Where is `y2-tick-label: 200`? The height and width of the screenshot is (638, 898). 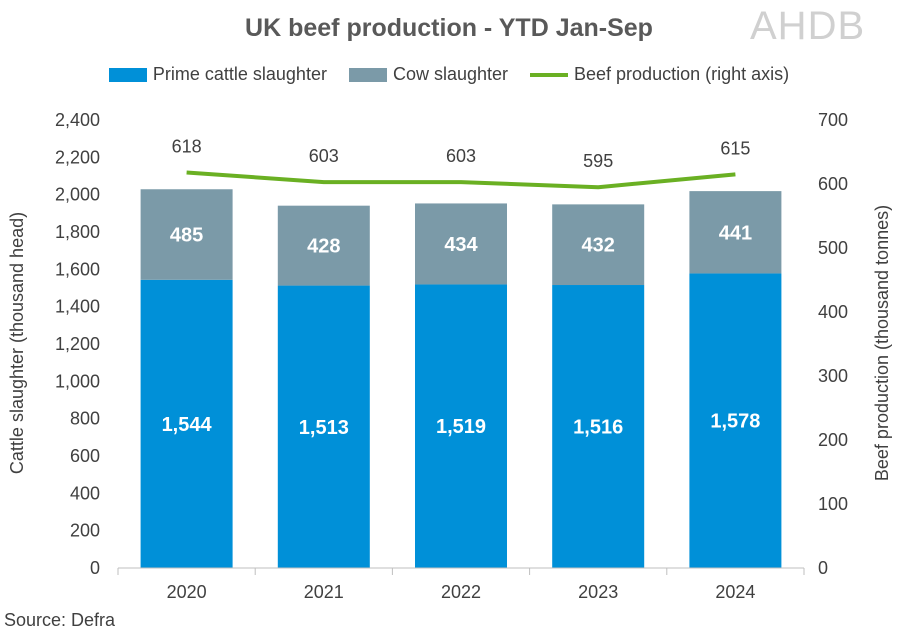 y2-tick-label: 200 is located at coordinates (833, 440).